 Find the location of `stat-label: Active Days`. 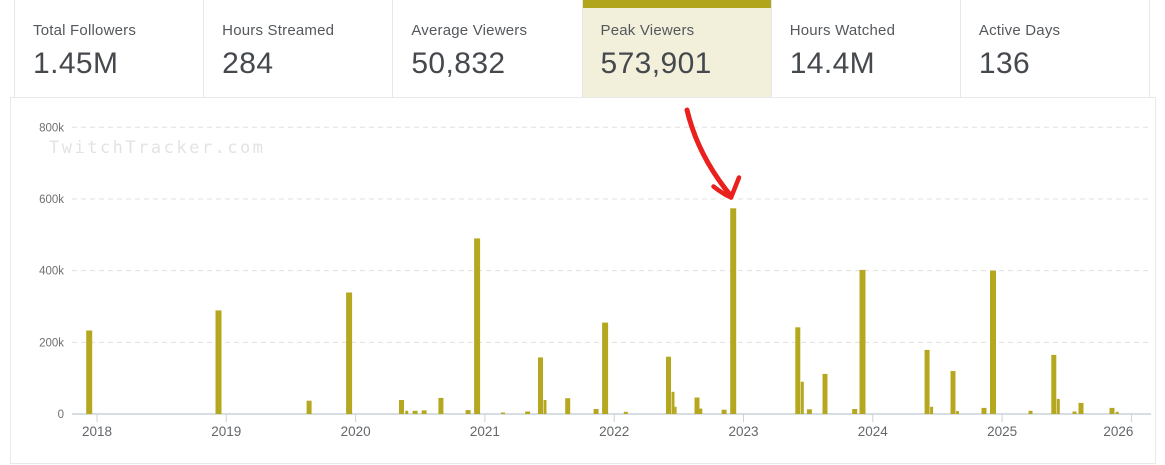

stat-label: Active Days is located at coordinates (1019, 30).